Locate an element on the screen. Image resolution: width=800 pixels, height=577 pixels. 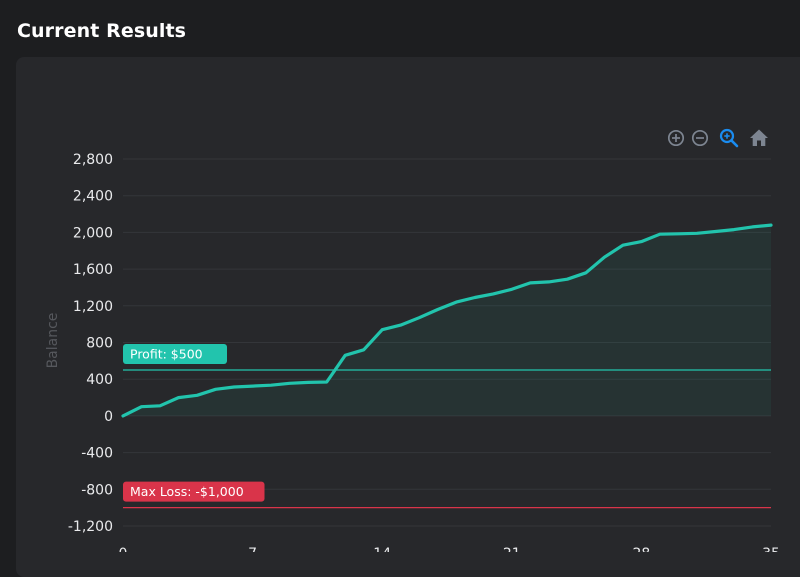
x-tick-label: 28 is located at coordinates (641, 549).